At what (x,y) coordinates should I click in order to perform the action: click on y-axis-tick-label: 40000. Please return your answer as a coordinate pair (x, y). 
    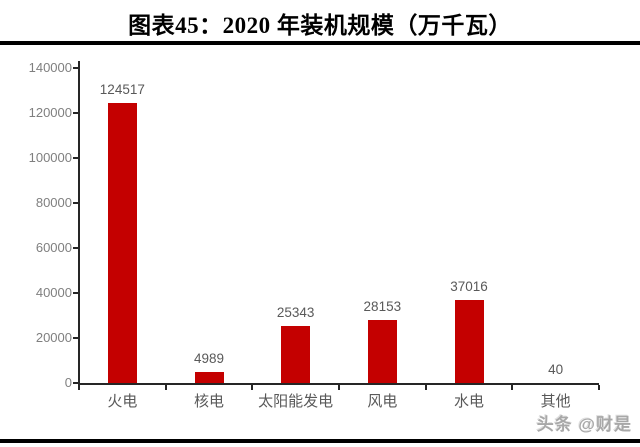
    Looking at the image, I should click on (53, 292).